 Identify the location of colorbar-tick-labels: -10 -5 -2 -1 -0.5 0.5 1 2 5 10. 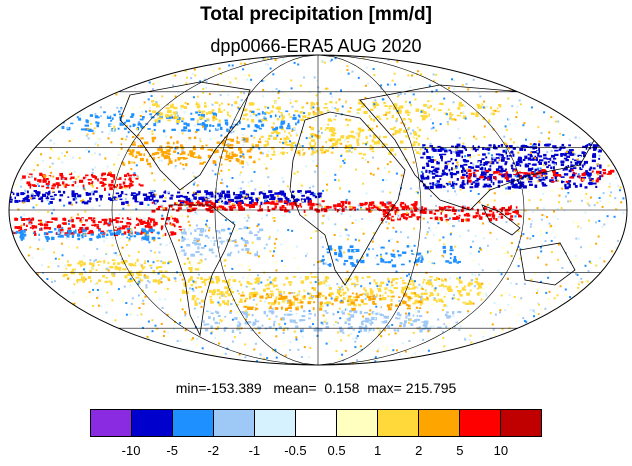
(316, 451).